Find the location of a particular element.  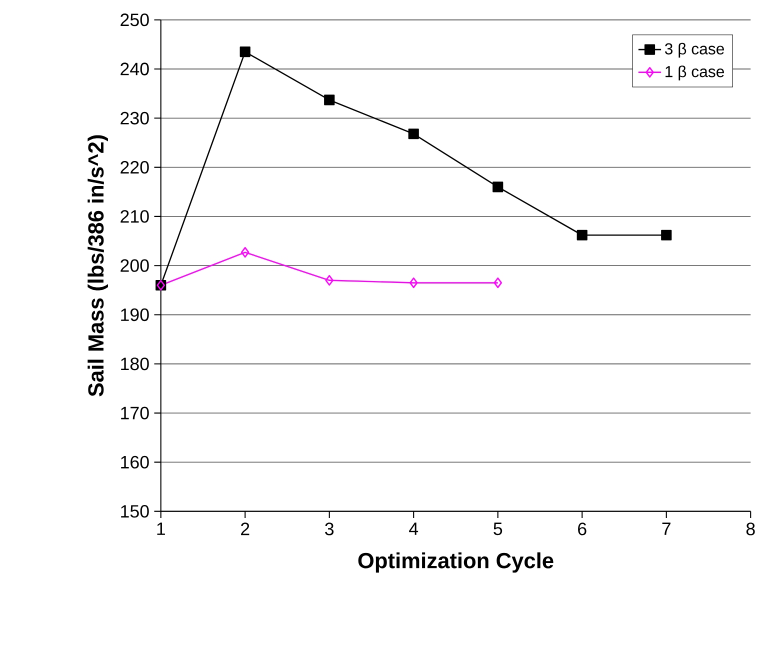

y-tick-label: 160 is located at coordinates (135, 462).